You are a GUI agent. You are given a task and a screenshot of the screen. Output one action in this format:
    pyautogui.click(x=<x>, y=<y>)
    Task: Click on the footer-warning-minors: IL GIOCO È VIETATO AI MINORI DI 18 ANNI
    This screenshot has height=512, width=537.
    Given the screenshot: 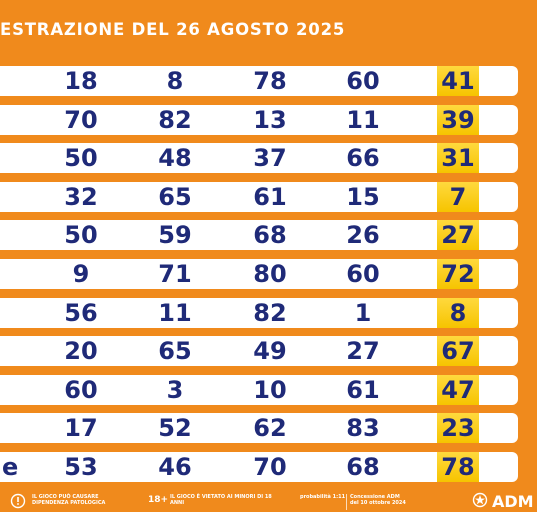 What is the action you would take?
    pyautogui.click(x=221, y=500)
    